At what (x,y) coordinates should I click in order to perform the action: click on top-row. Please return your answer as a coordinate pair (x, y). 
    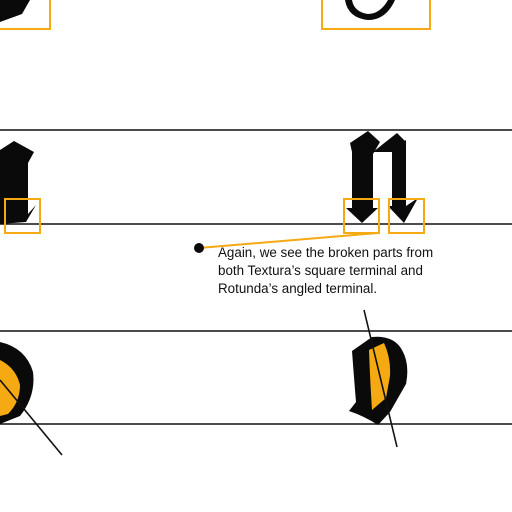
    Looking at the image, I should click on (215, 15).